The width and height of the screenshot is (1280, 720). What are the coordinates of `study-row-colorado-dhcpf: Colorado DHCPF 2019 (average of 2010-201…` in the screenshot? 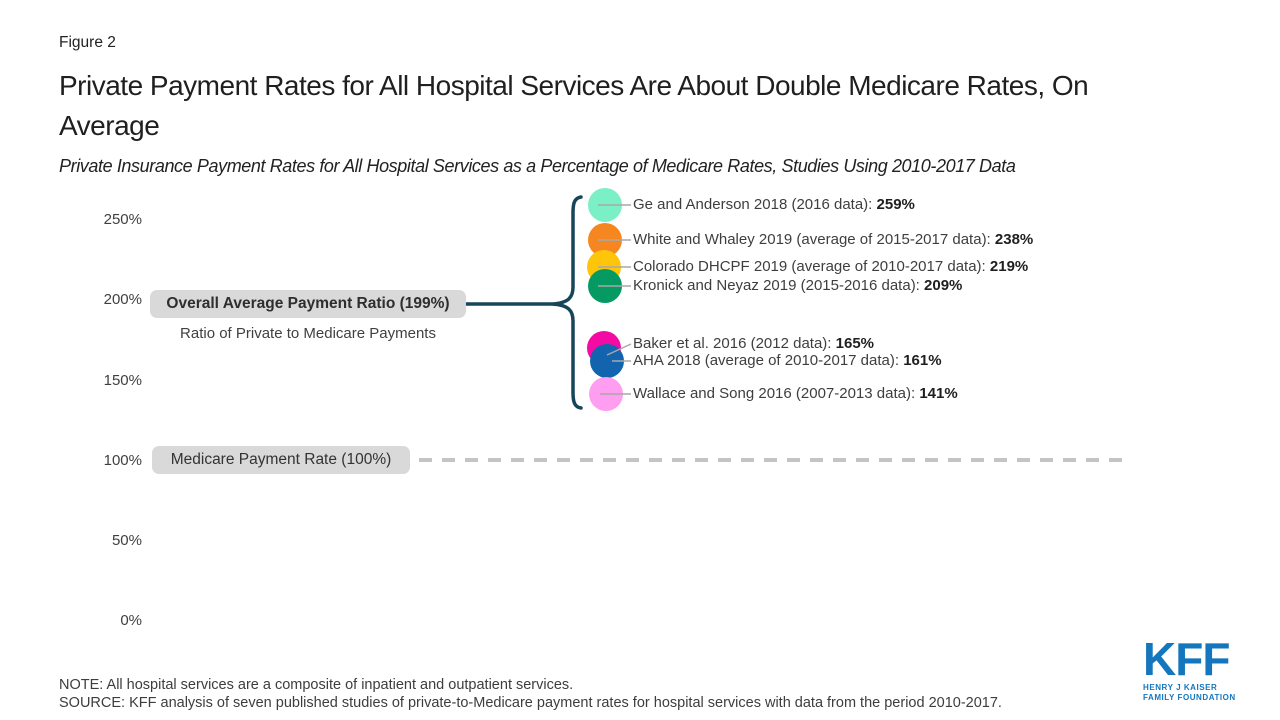 It's located at (830, 267).